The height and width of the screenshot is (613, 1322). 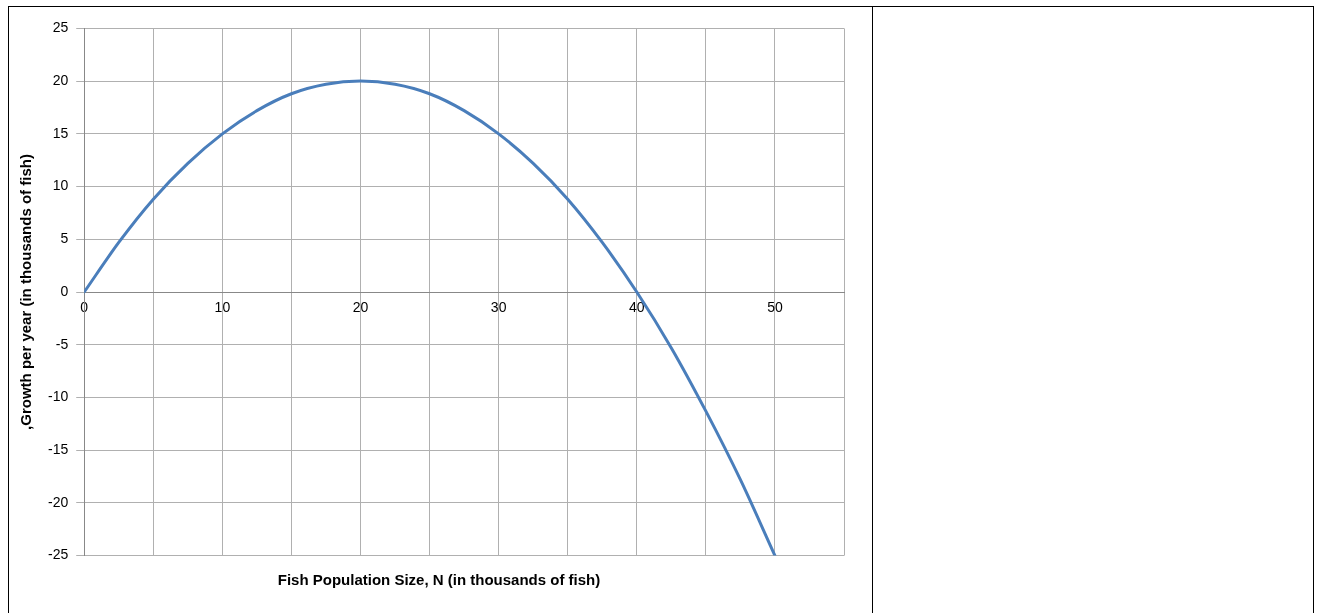 I want to click on y-tick-label: -10, so click(x=58, y=396).